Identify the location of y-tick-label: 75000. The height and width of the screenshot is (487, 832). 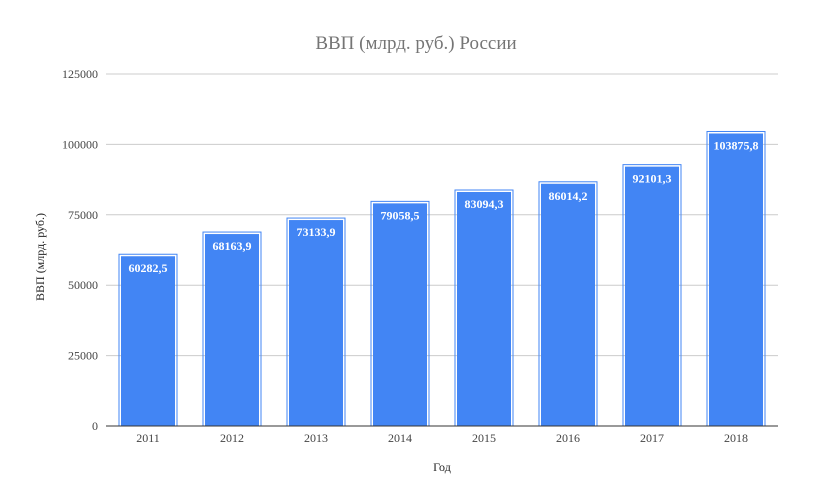
(83, 215).